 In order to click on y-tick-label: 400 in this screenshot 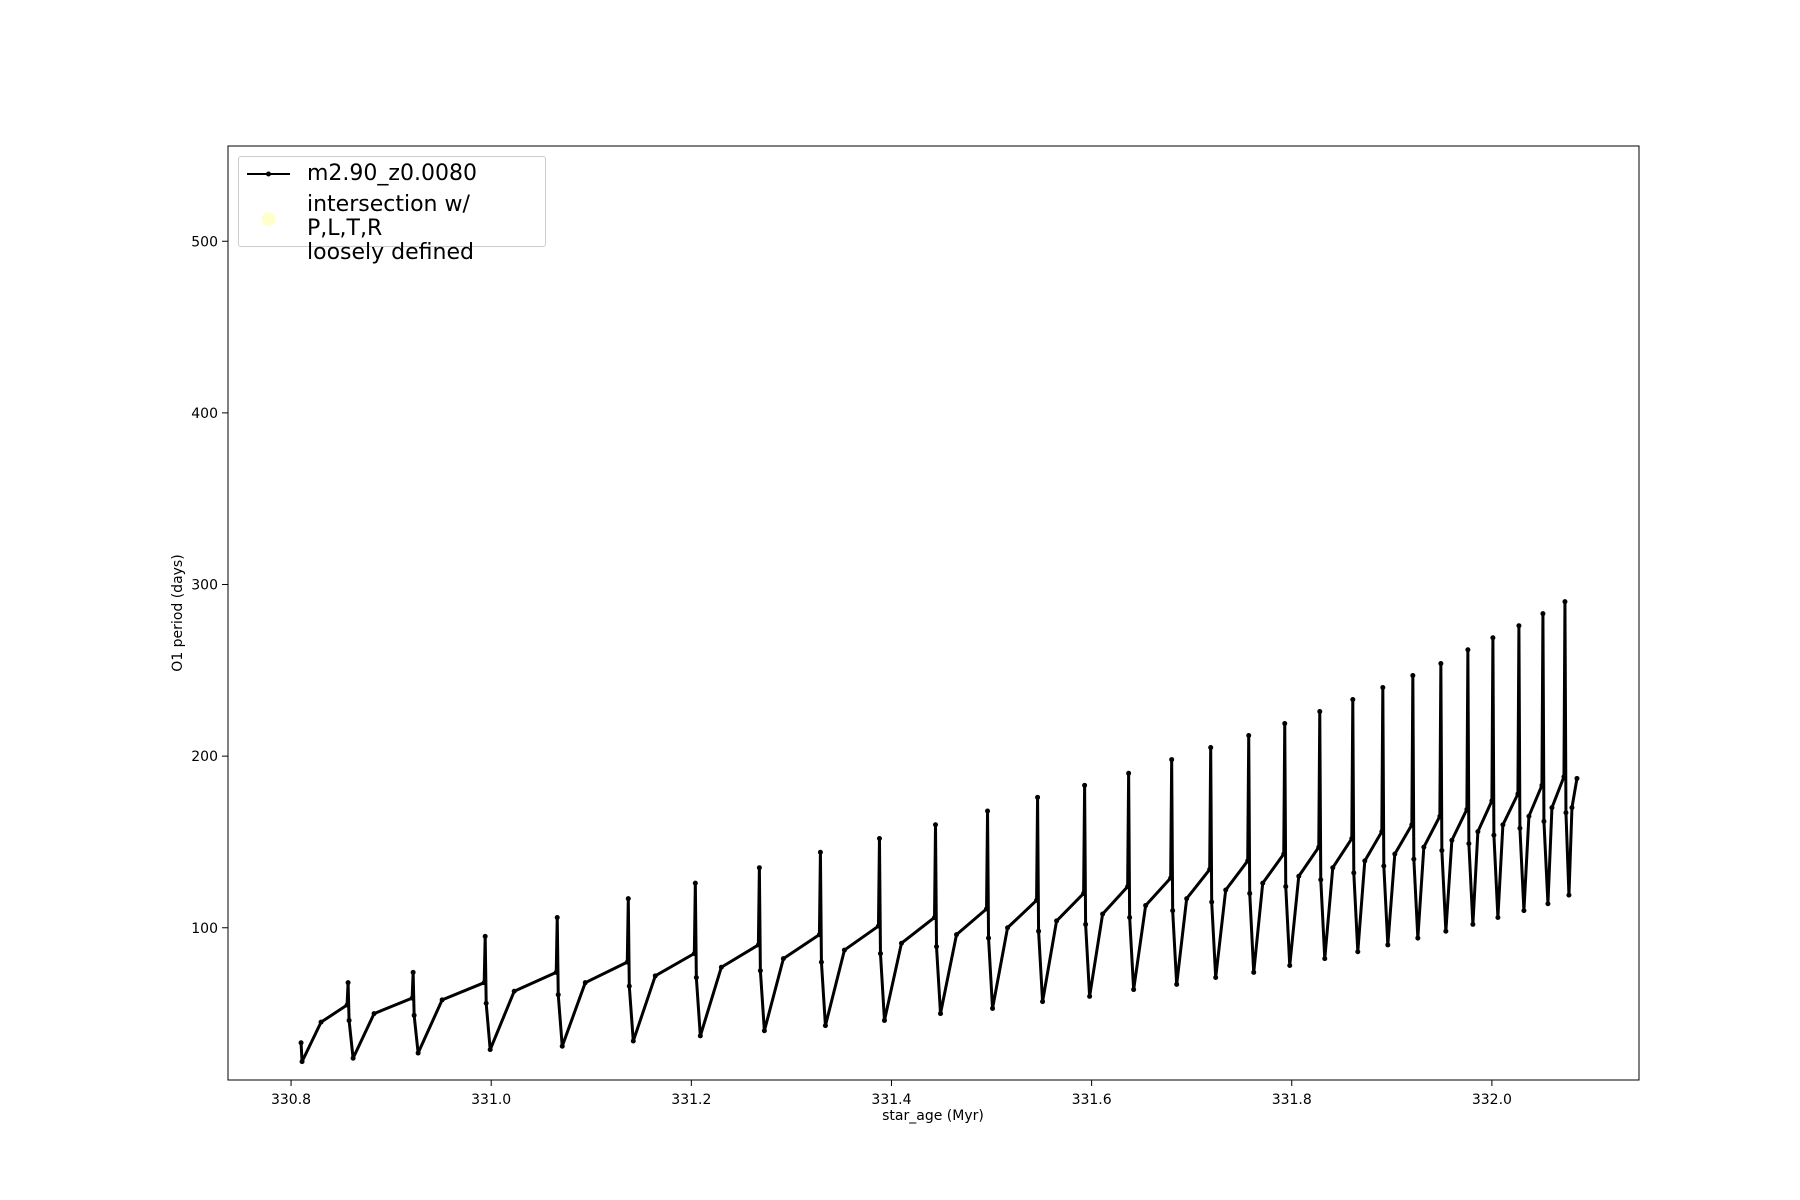, I will do `click(204, 414)`.